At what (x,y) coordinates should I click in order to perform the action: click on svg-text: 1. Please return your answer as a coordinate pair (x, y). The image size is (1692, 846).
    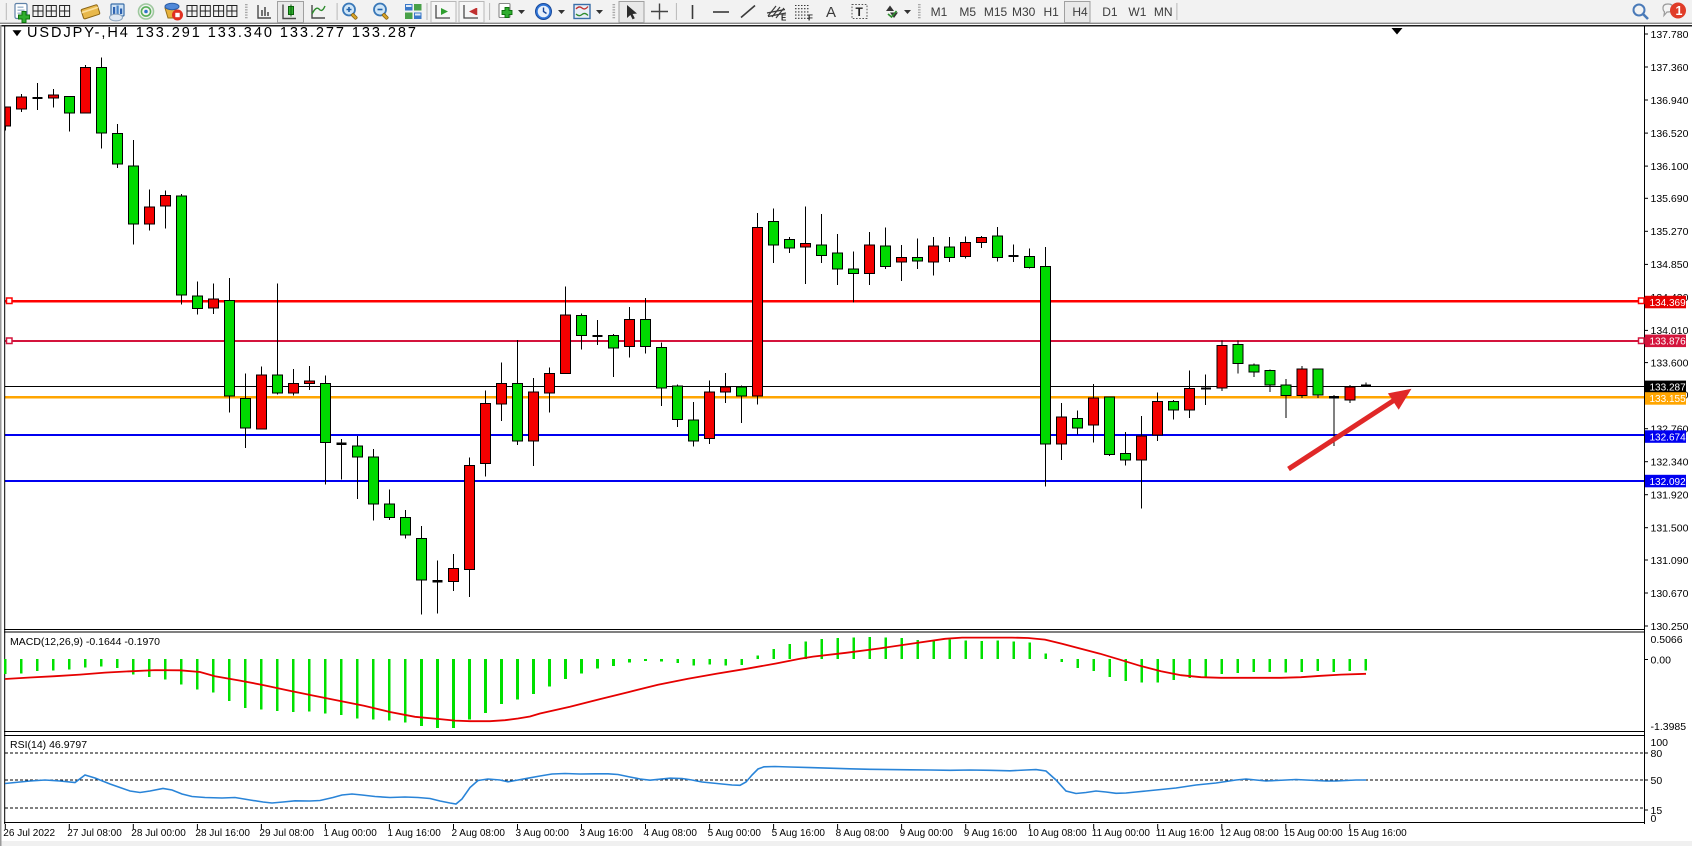
    Looking at the image, I should click on (1679, 11).